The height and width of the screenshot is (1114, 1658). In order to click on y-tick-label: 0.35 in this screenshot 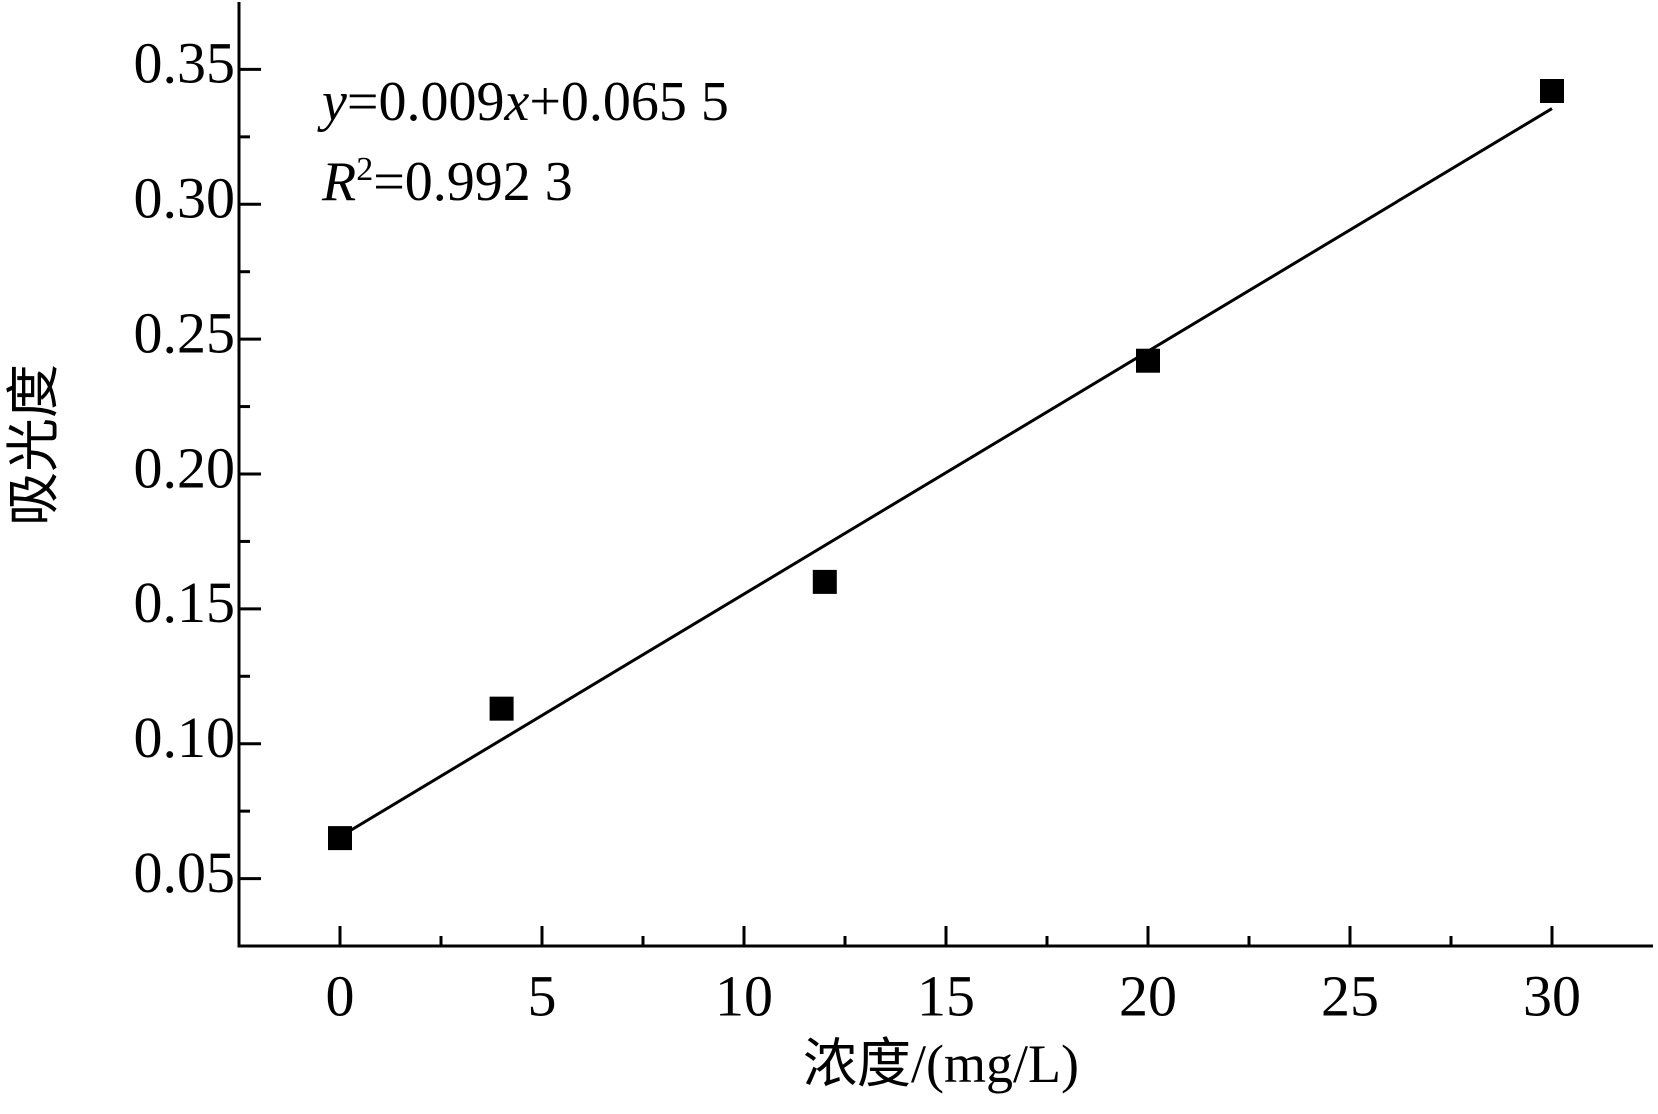, I will do `click(185, 63)`.